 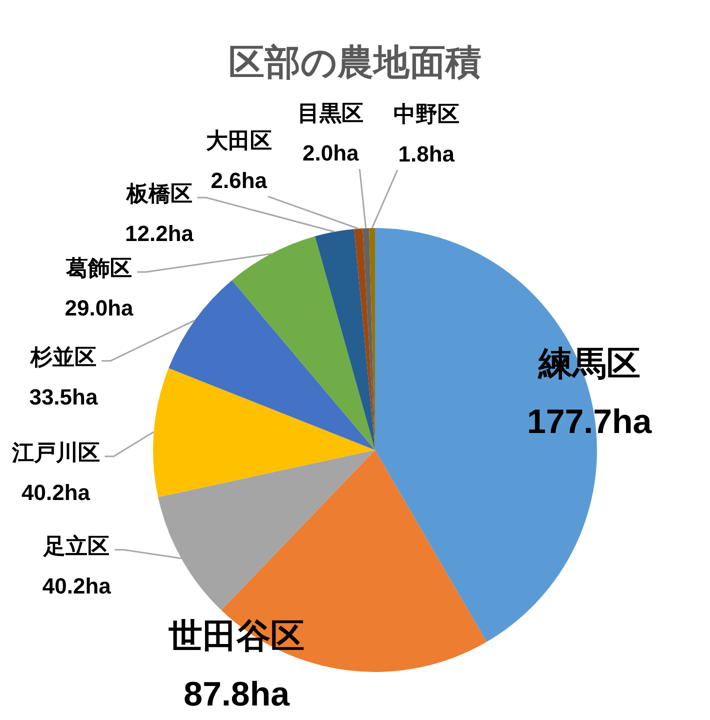 I want to click on slice-label: 葛飾区, so click(x=98, y=268).